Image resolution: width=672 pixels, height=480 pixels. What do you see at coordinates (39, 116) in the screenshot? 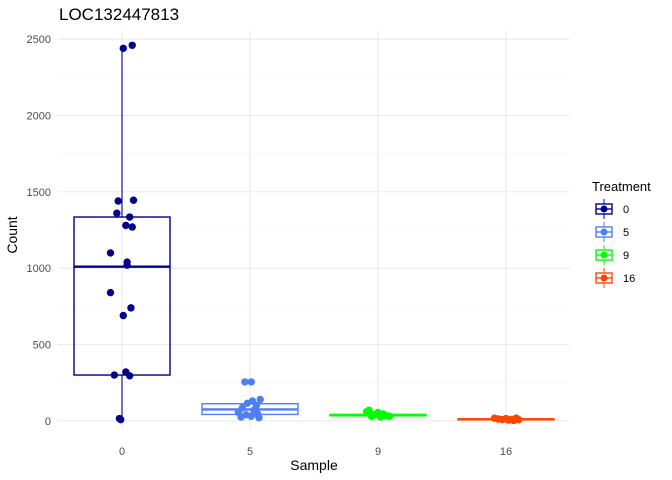
I see `y-tick-label: 2000` at bounding box center [39, 116].